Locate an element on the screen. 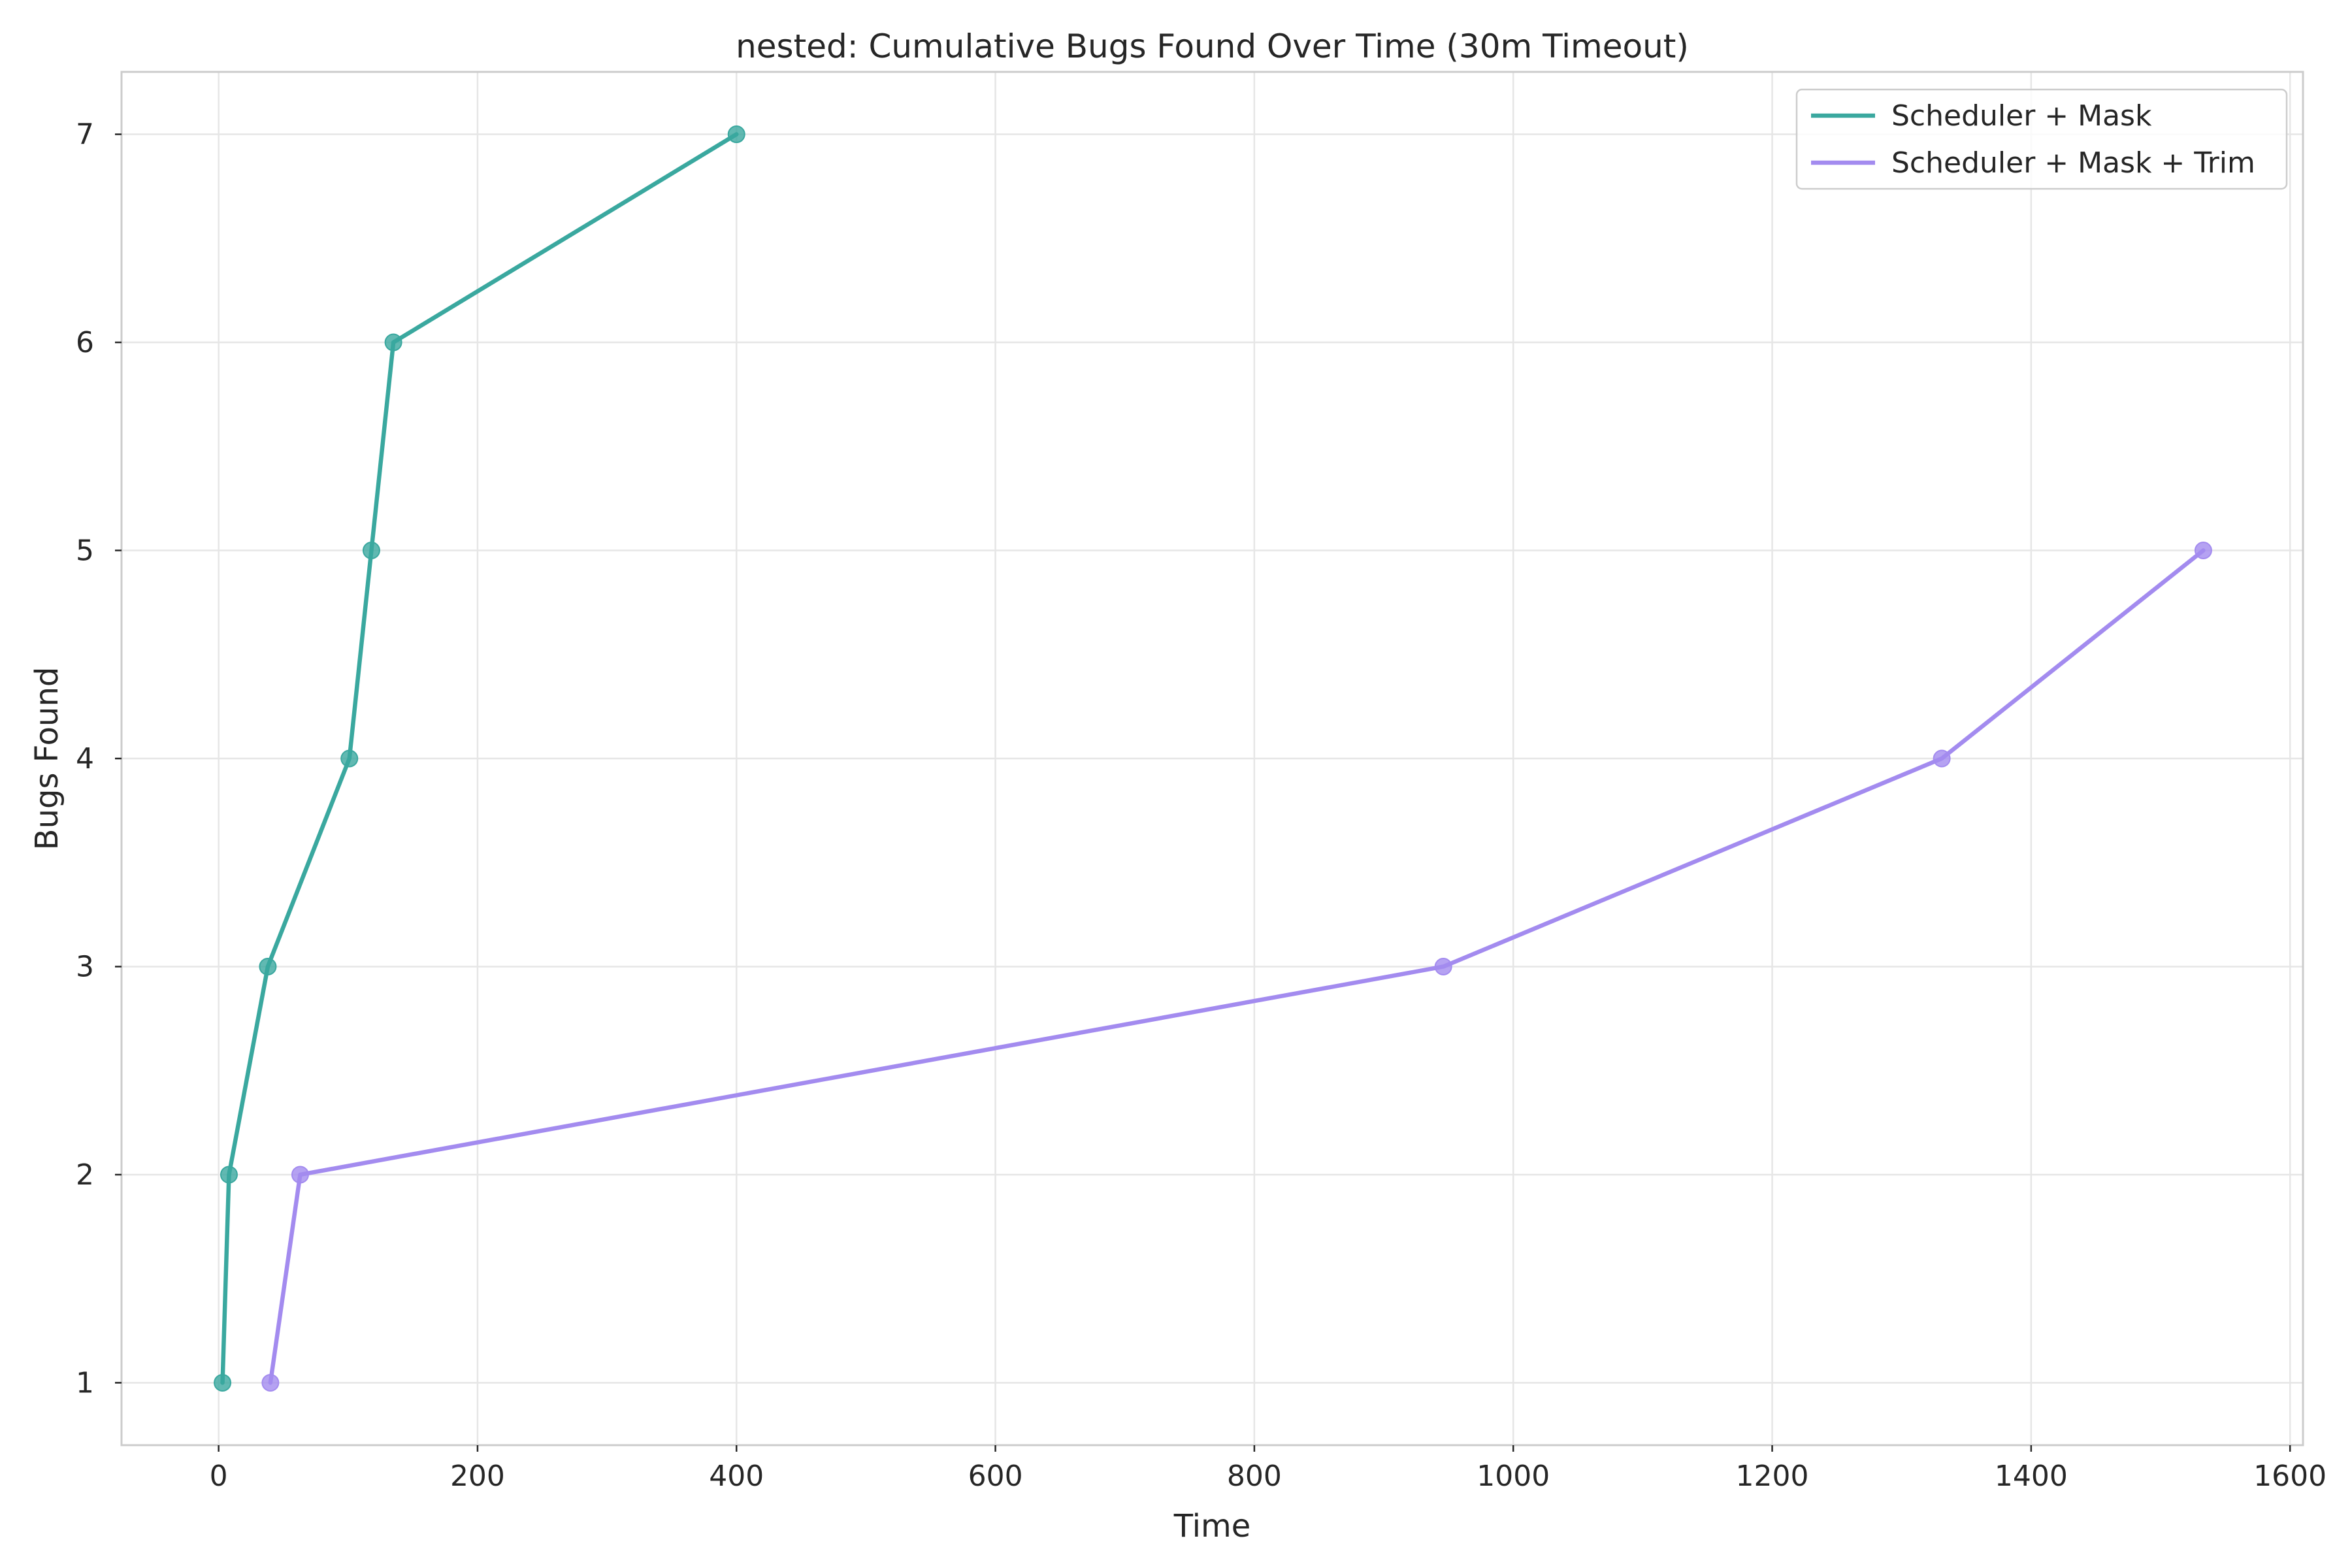 Image resolution: width=2352 pixels, height=1568 pixels. legend-item: Scheduler + Mask + Trim is located at coordinates (2033, 163).